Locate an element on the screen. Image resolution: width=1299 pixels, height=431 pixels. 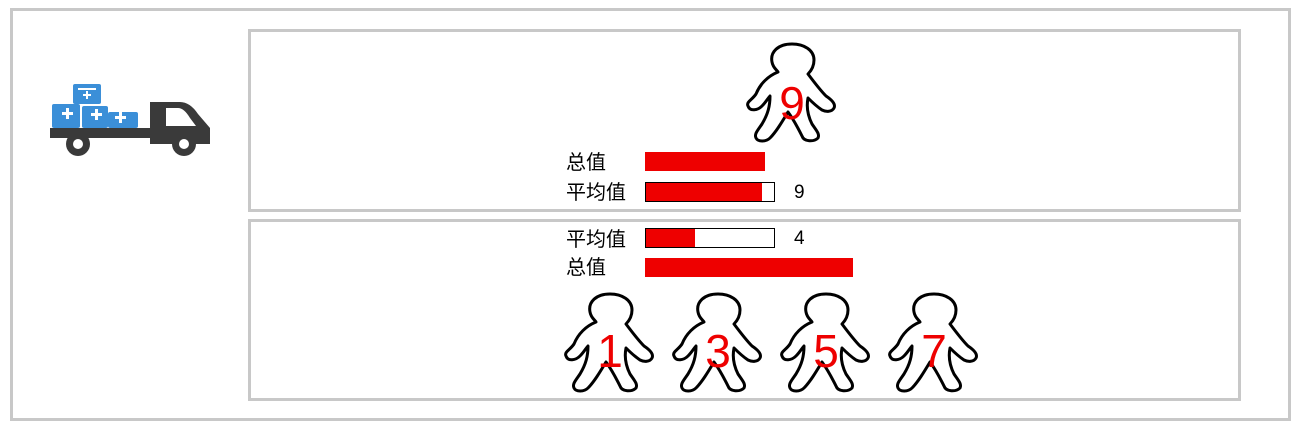
average-value: 4 is located at coordinates (799, 238).